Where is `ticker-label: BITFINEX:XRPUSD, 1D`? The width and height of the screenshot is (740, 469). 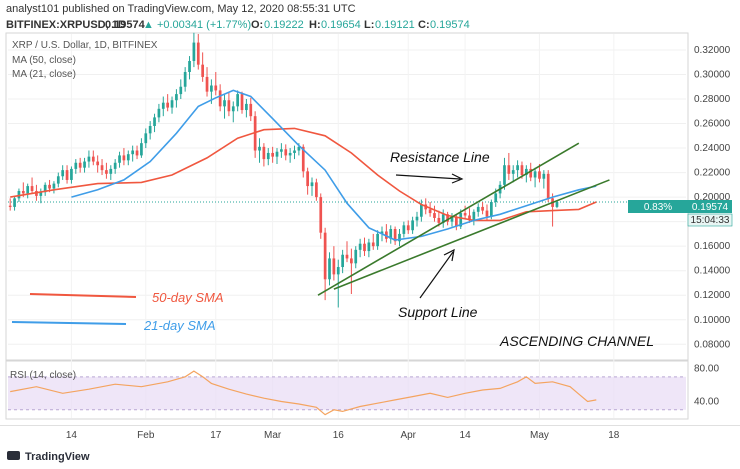
ticker-label: BITFINEX:XRPUSD, 1D is located at coordinates (66, 25).